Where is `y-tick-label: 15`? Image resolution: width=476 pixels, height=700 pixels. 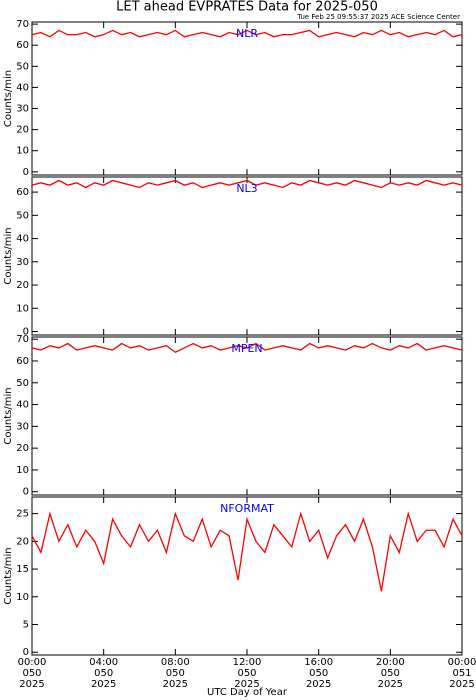 y-tick-label: 15 is located at coordinates (22, 569).